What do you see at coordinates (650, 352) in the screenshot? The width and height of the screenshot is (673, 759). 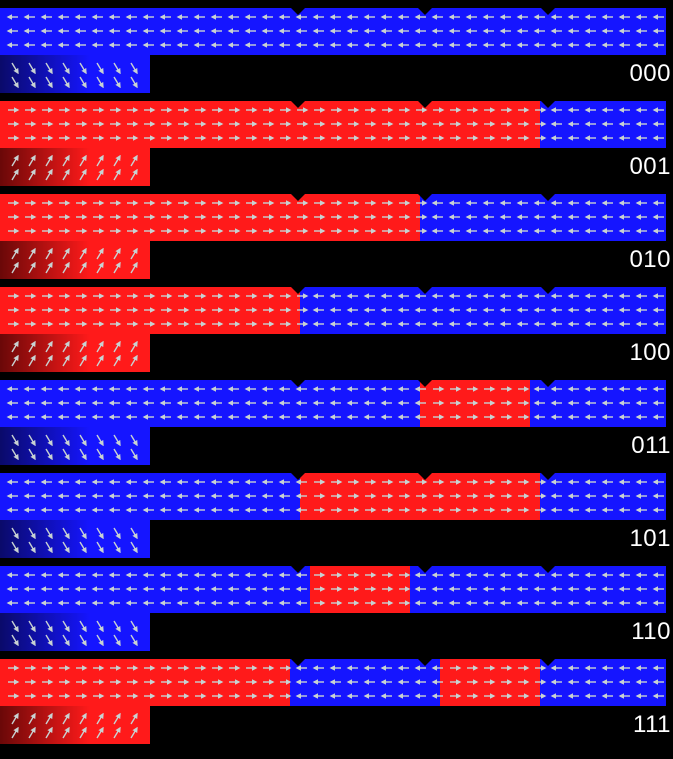 I see `state-label-100: 100` at bounding box center [650, 352].